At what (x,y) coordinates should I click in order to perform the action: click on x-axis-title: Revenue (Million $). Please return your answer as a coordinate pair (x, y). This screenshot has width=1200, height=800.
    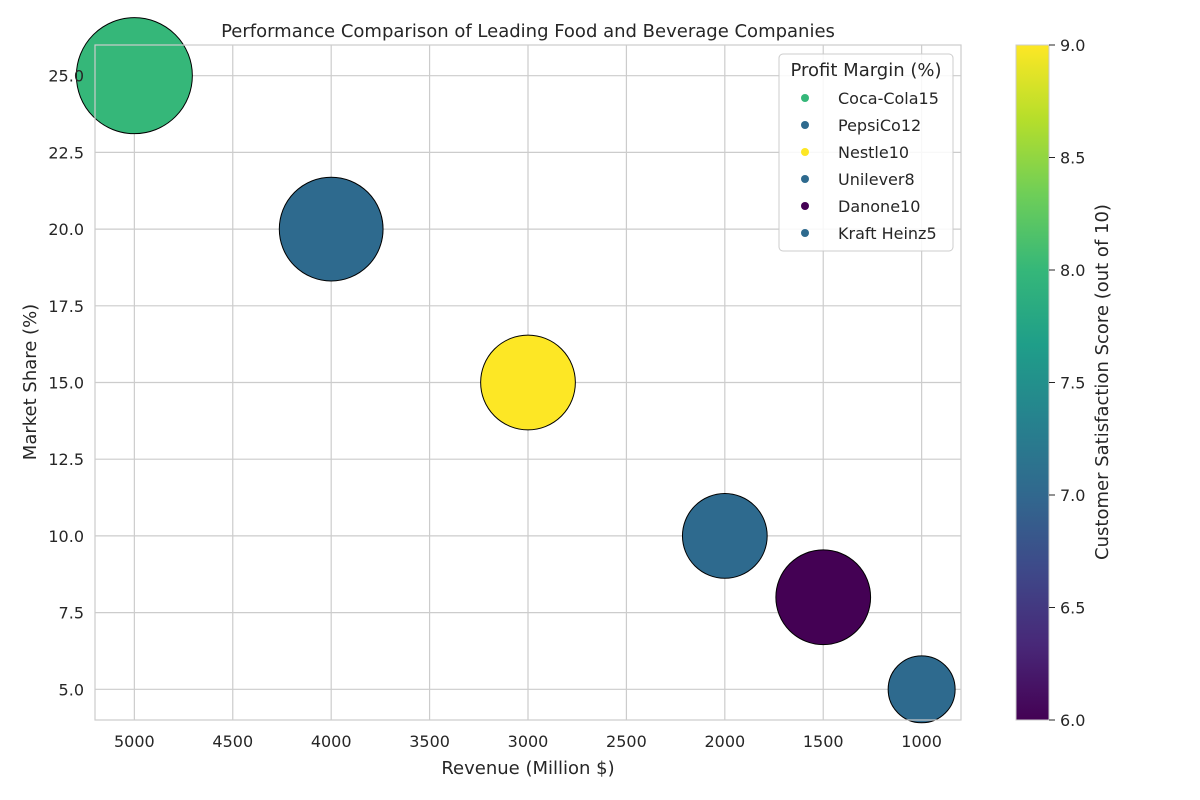
    Looking at the image, I should click on (527, 768).